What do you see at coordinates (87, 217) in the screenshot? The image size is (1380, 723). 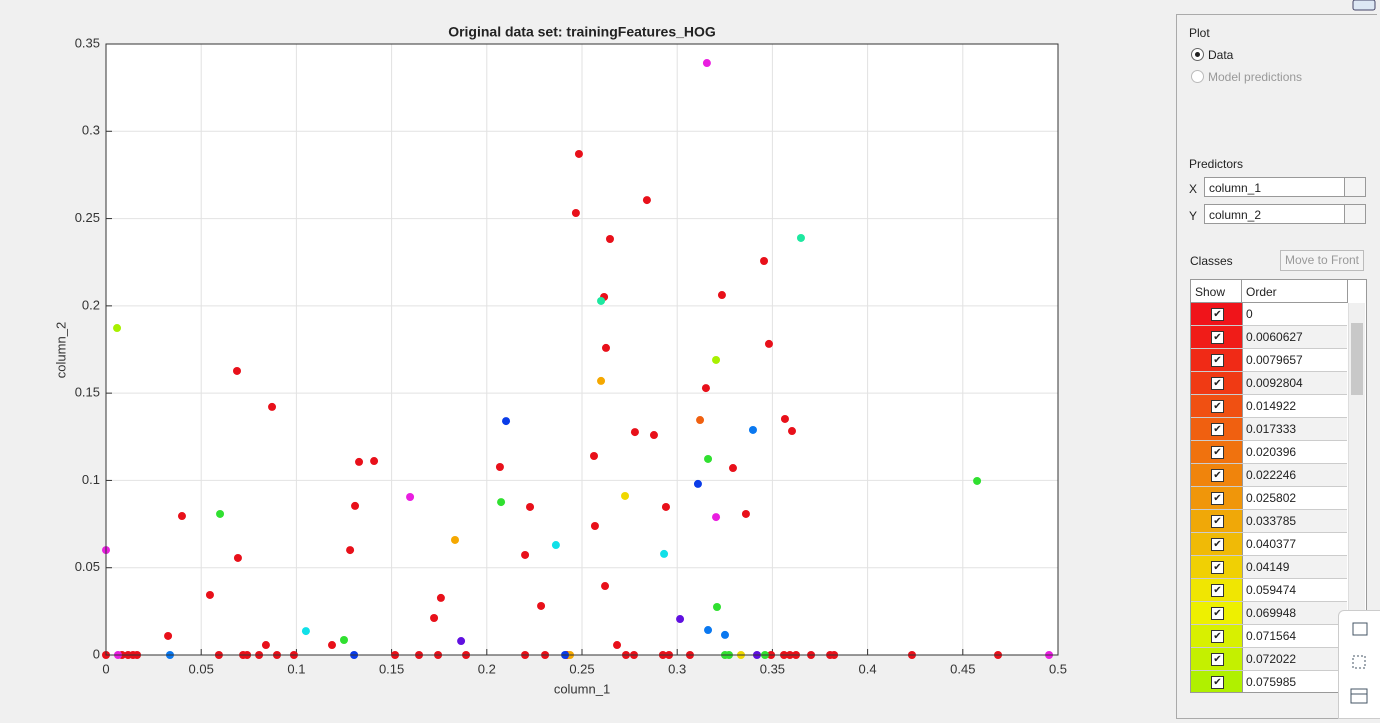 I see `y-tick-label: 0.25` at bounding box center [87, 217].